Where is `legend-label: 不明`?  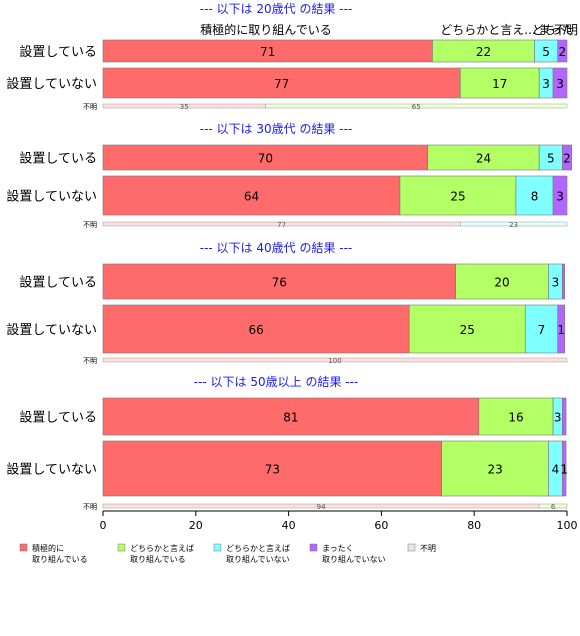
legend-label: 不明 is located at coordinates (428, 548).